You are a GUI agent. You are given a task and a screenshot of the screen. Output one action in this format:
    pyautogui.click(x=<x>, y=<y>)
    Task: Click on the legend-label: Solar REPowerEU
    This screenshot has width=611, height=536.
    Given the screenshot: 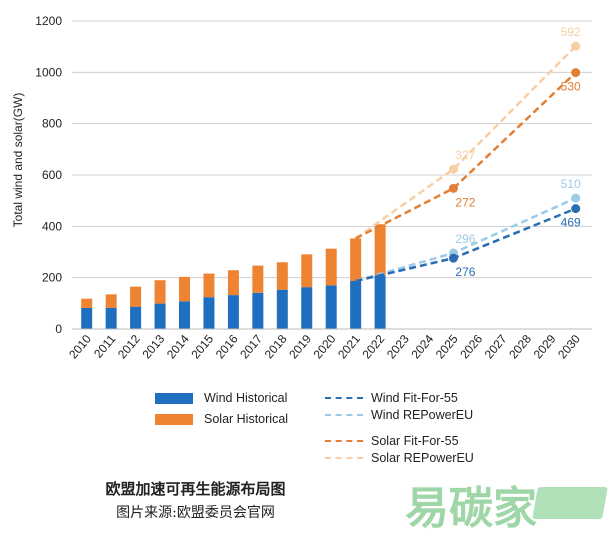 What is the action you would take?
    pyautogui.click(x=422, y=458)
    